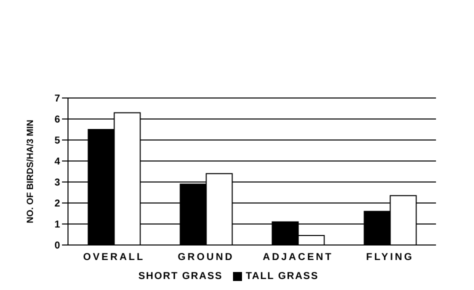 This screenshot has width=474, height=290. Describe the element at coordinates (298, 258) in the screenshot. I see `x-tick-label: ADJACENT` at that location.